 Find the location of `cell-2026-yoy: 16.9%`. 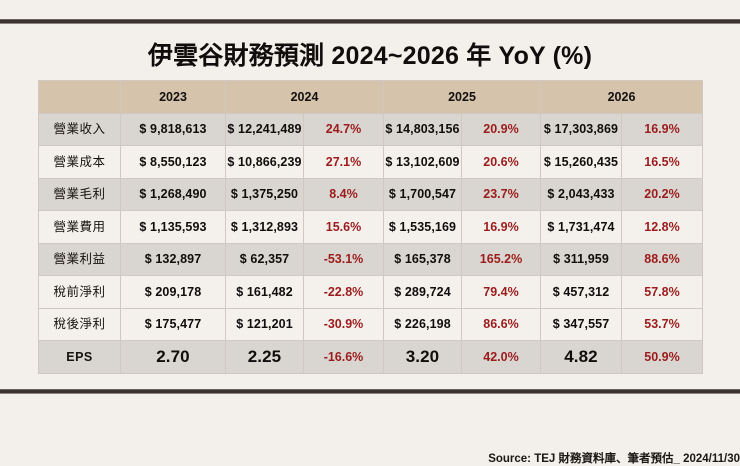

cell-2026-yoy: 16.9% is located at coordinates (662, 129).